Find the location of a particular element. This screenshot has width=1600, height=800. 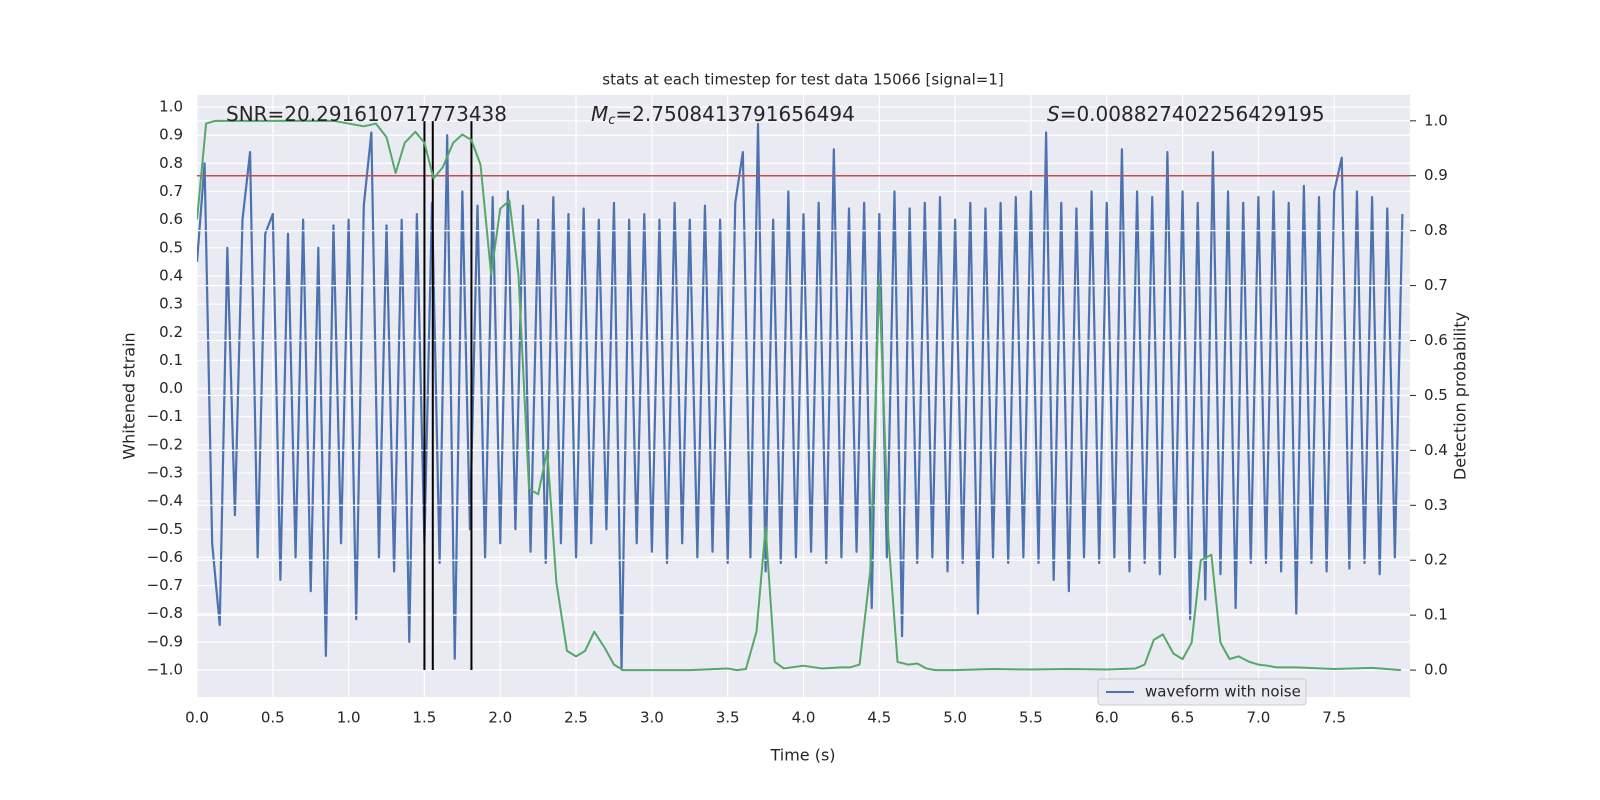

annotation: S=0.008827402256429195 is located at coordinates (1186, 114).